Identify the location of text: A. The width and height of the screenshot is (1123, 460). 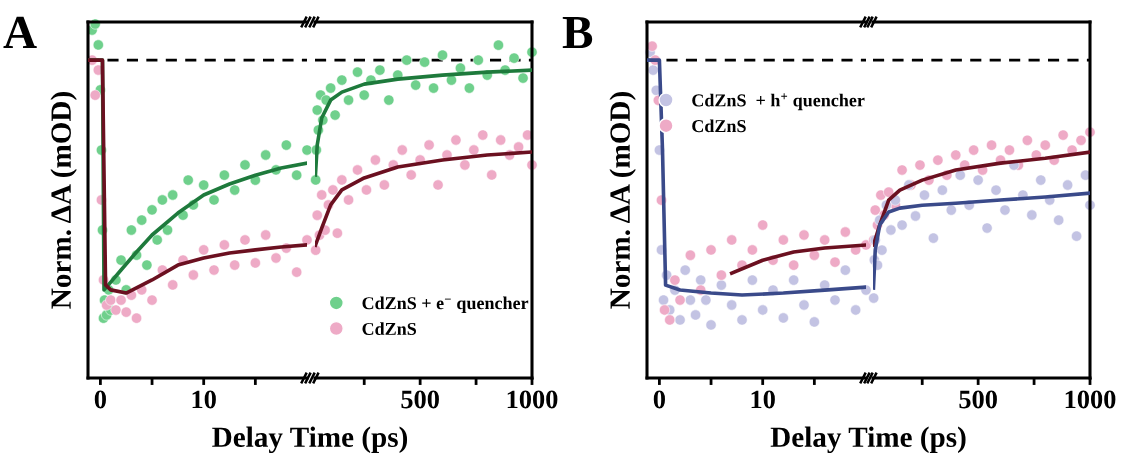
(20, 32).